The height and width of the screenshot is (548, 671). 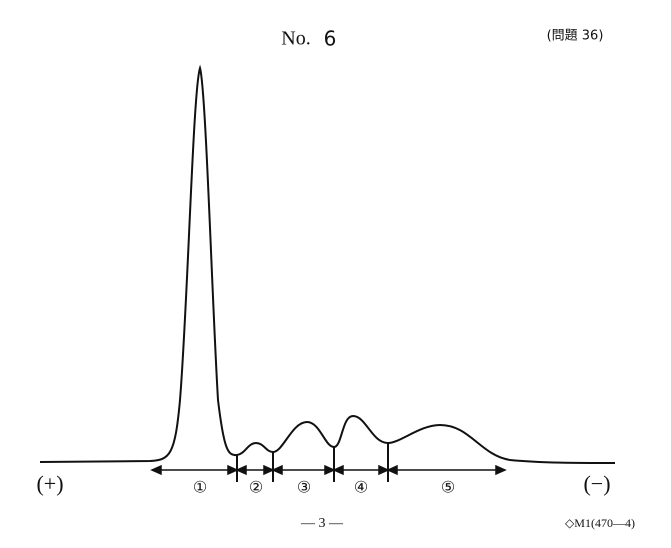 I want to click on fraction-label: ②, so click(x=256, y=488).